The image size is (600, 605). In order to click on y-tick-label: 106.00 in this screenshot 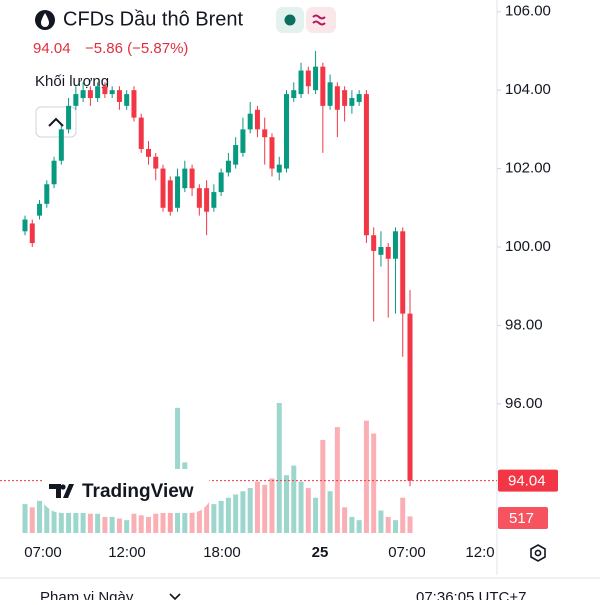, I will do `click(528, 11)`.